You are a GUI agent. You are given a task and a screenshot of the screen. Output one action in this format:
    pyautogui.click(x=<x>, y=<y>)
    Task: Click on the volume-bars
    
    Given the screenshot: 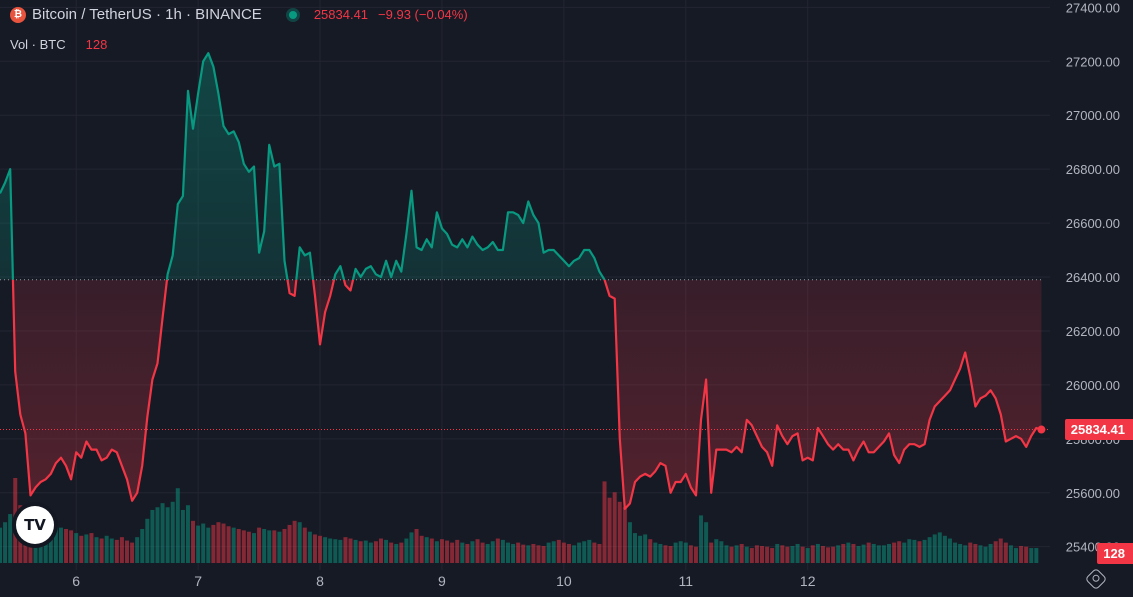 What is the action you would take?
    pyautogui.click(x=519, y=520)
    